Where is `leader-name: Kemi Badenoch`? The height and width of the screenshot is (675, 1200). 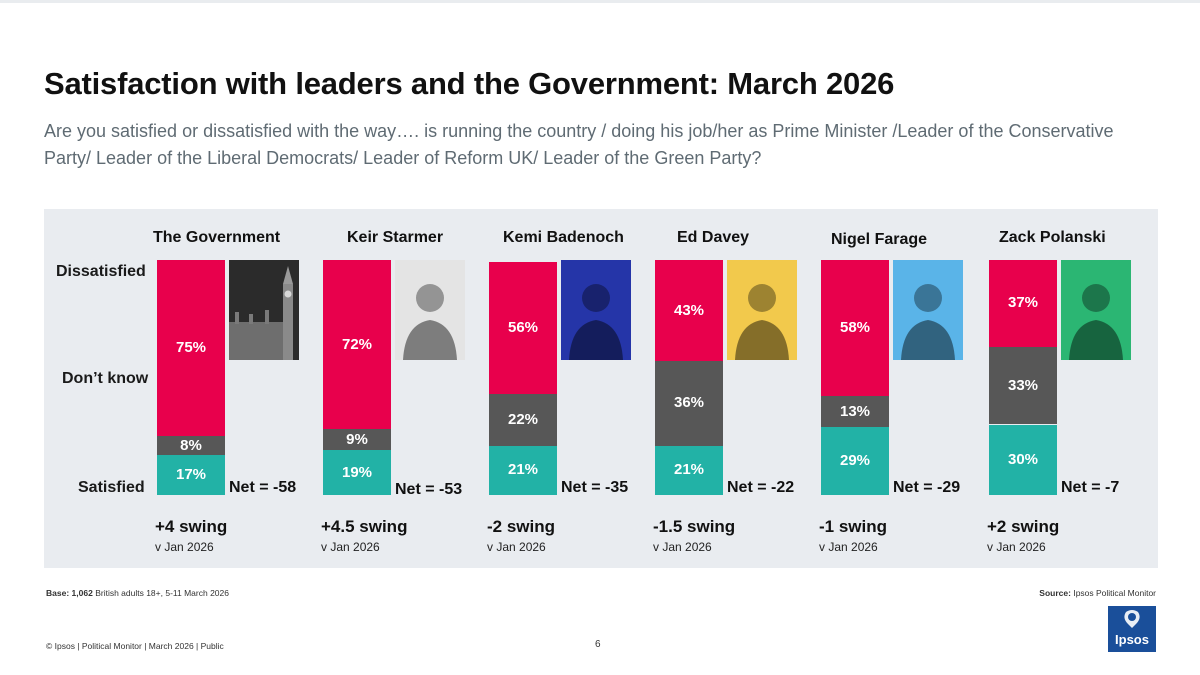 leader-name: Kemi Badenoch is located at coordinates (563, 237).